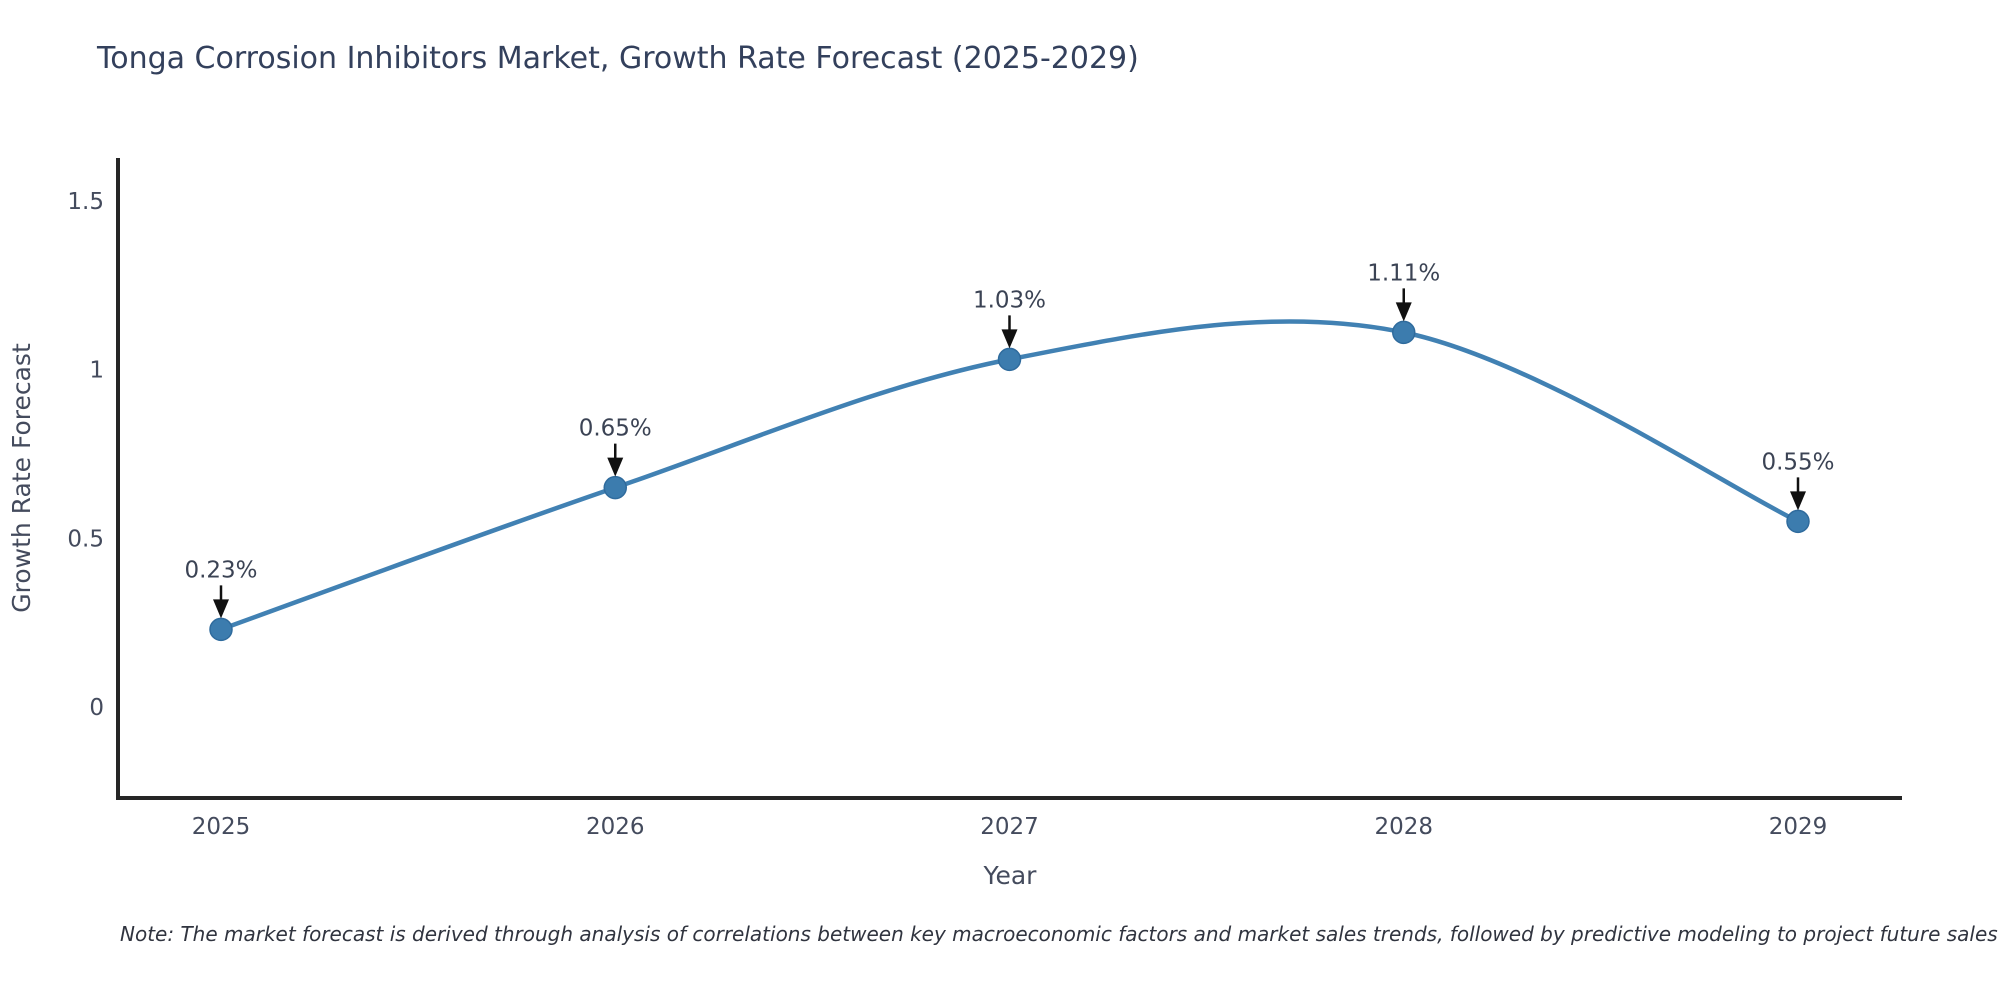  What do you see at coordinates (221, 827) in the screenshot?
I see `x-tick-label: 2025` at bounding box center [221, 827].